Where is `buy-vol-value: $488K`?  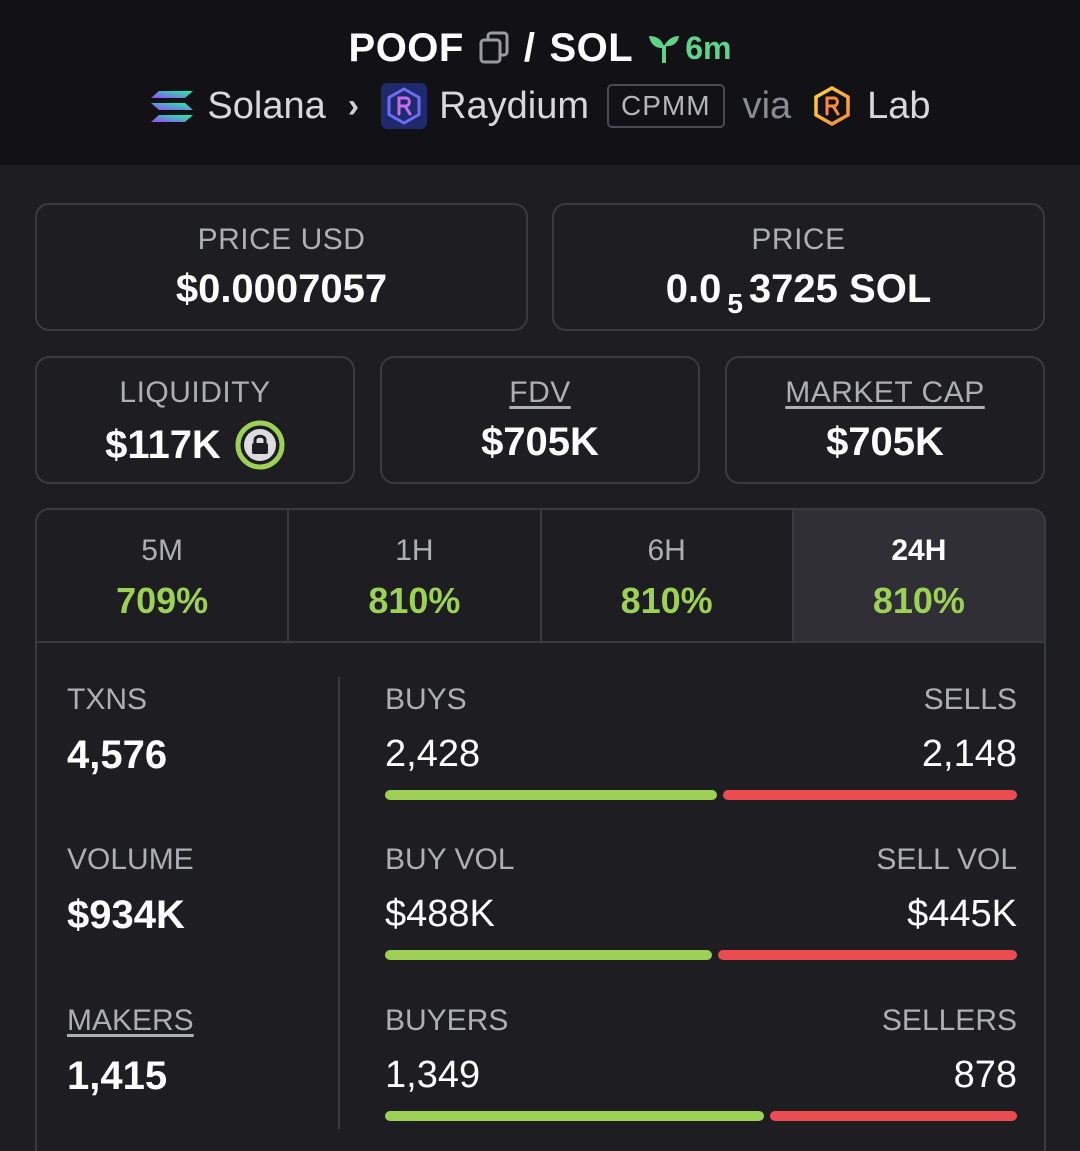 buy-vol-value: $488K is located at coordinates (440, 914).